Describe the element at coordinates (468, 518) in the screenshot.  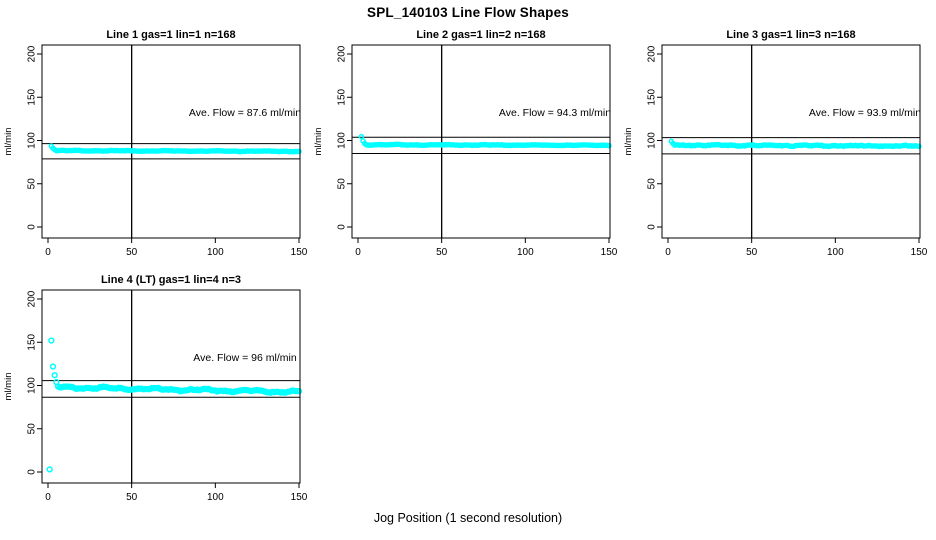
I see `x-axis-label: Jog Position (1 second resolution)` at that location.